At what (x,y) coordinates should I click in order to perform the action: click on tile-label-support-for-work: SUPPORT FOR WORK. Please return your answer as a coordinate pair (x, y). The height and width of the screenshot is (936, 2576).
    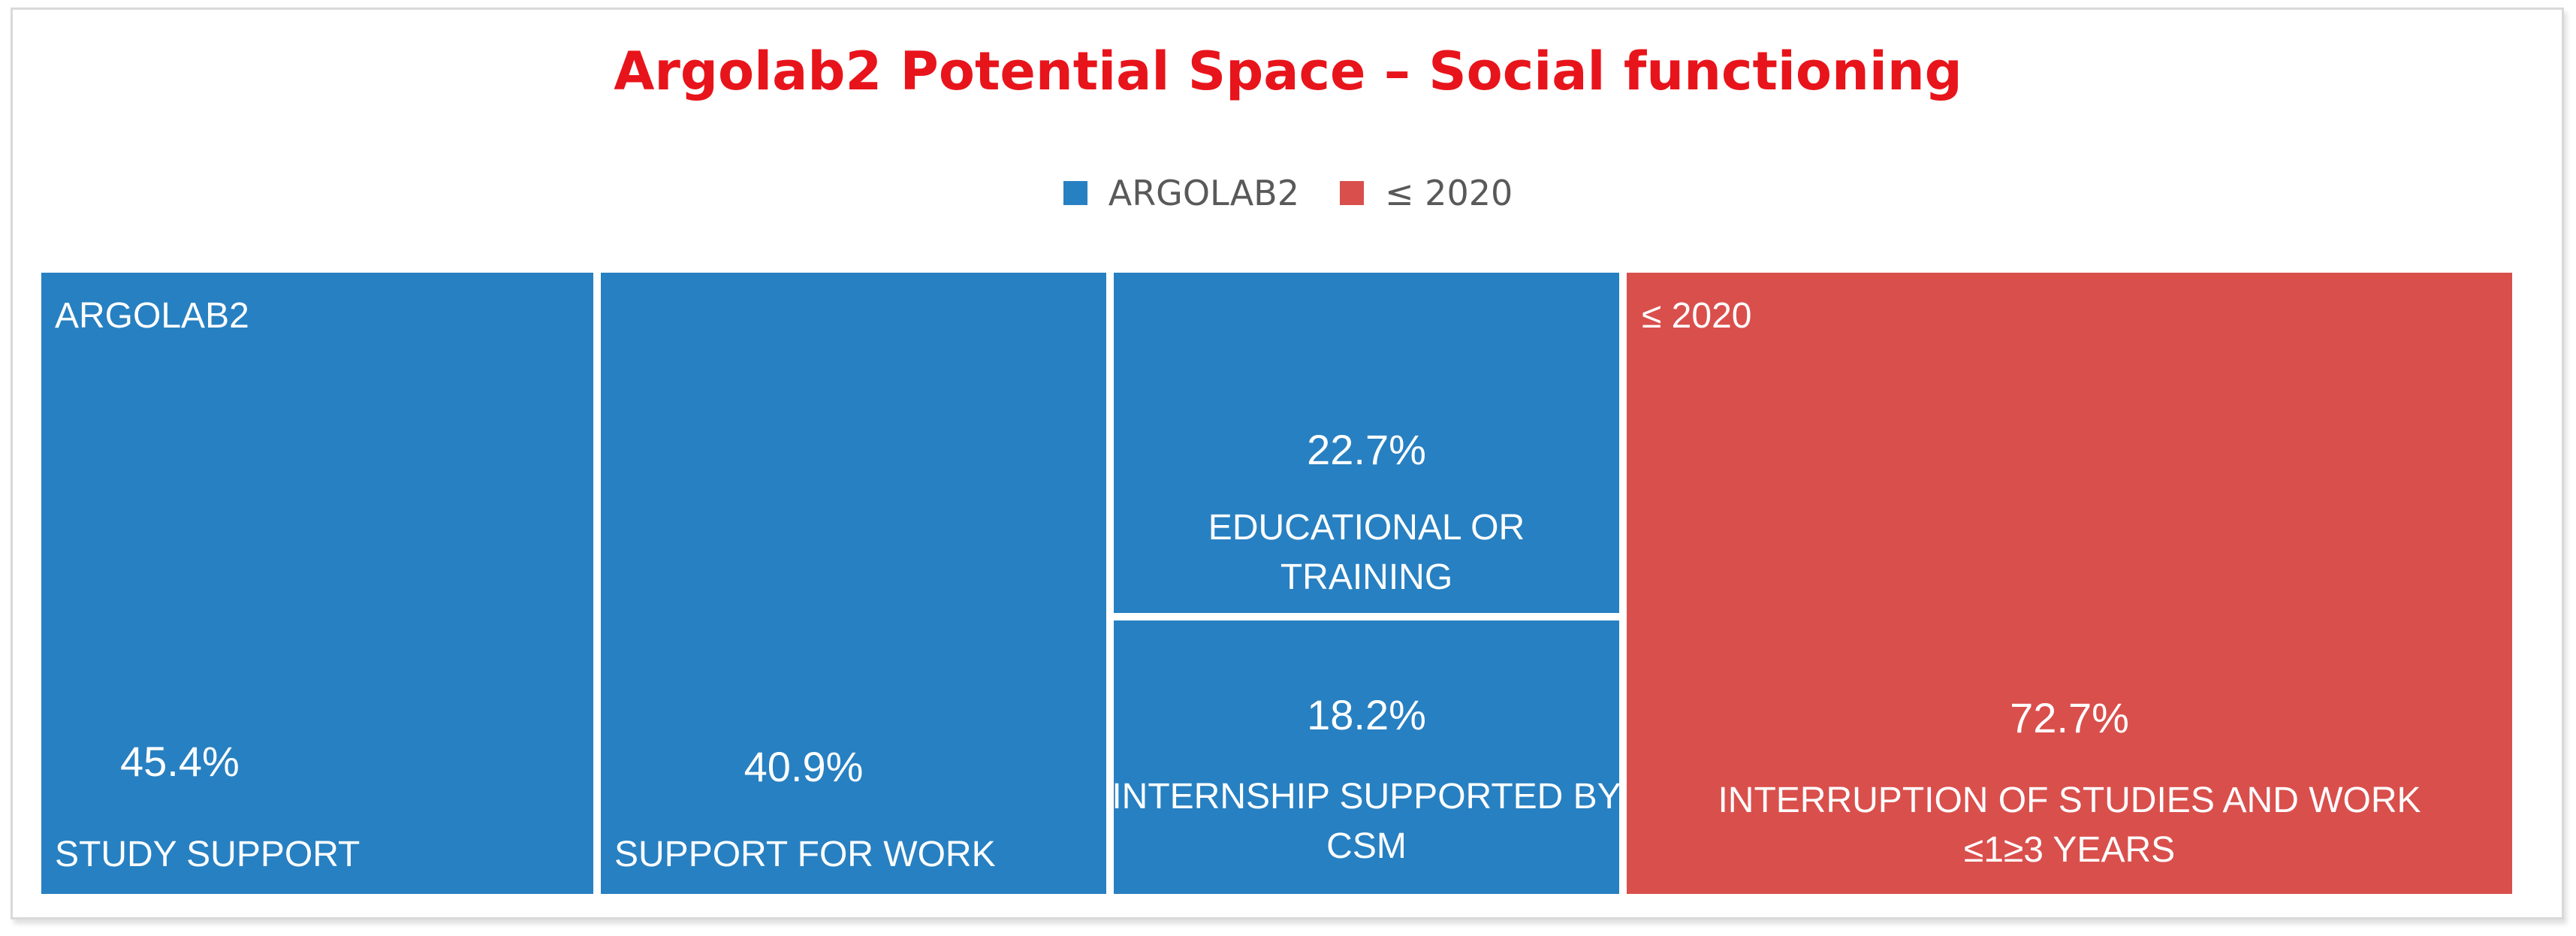
    Looking at the image, I should click on (805, 854).